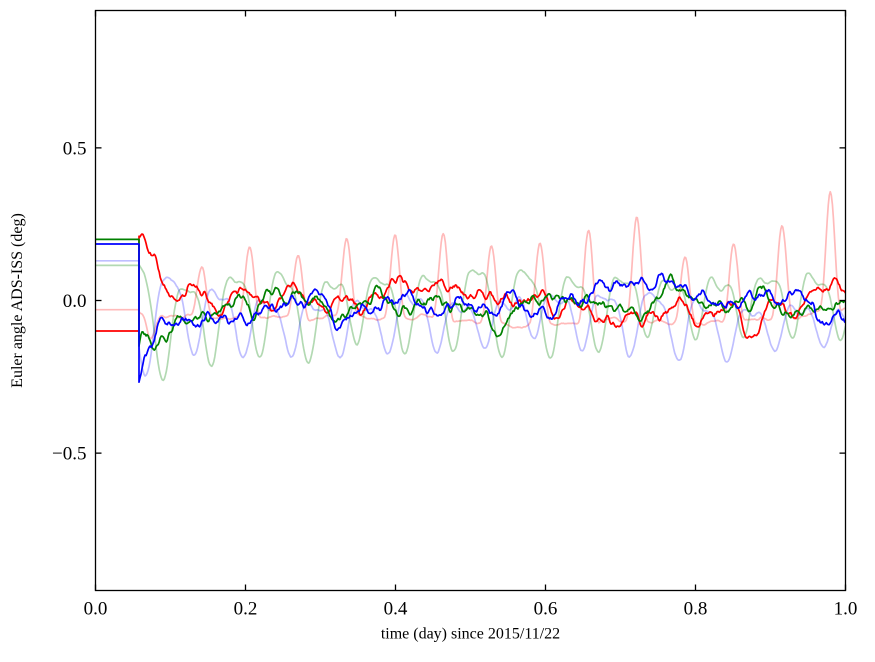  Describe the element at coordinates (396, 609) in the screenshot. I see `x-tick-label: 0.4` at that location.